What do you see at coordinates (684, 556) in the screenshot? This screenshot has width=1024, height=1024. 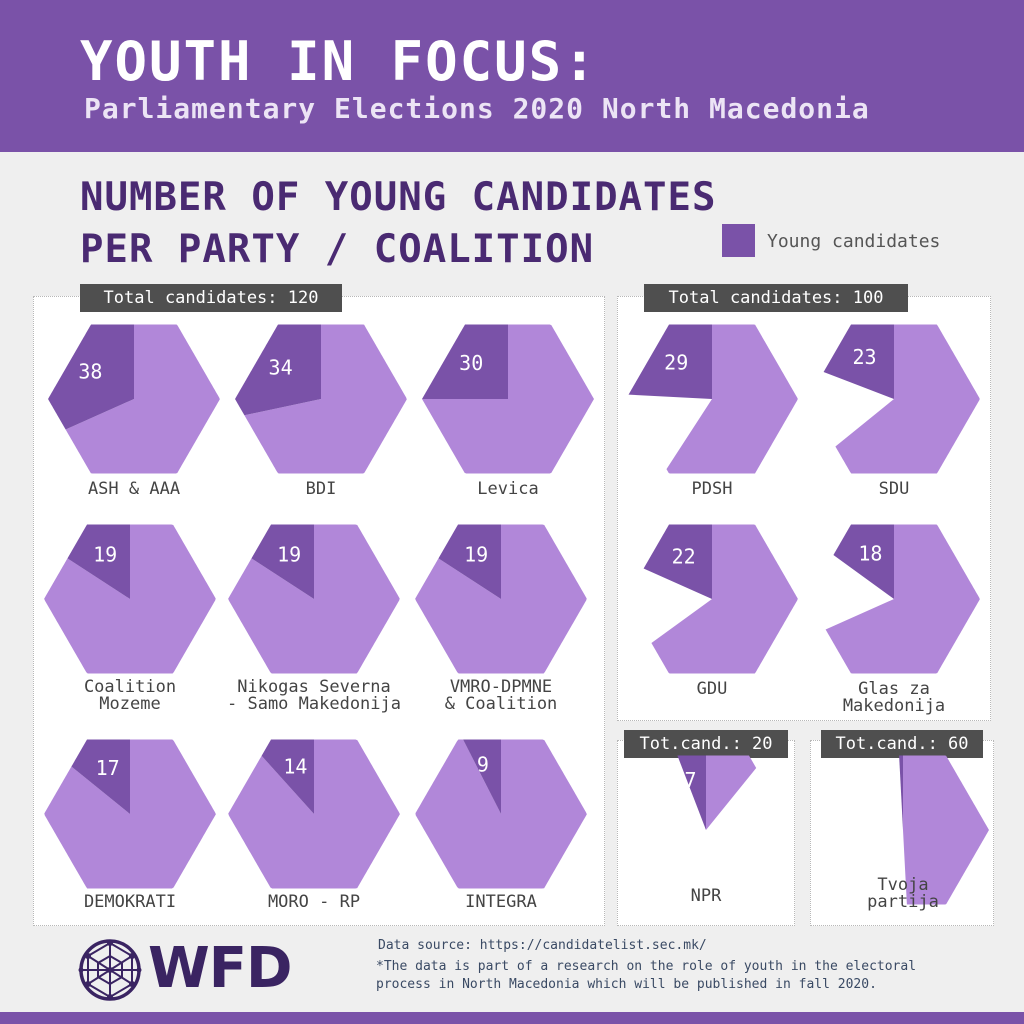 I see `data-label-gdu: 22` at bounding box center [684, 556].